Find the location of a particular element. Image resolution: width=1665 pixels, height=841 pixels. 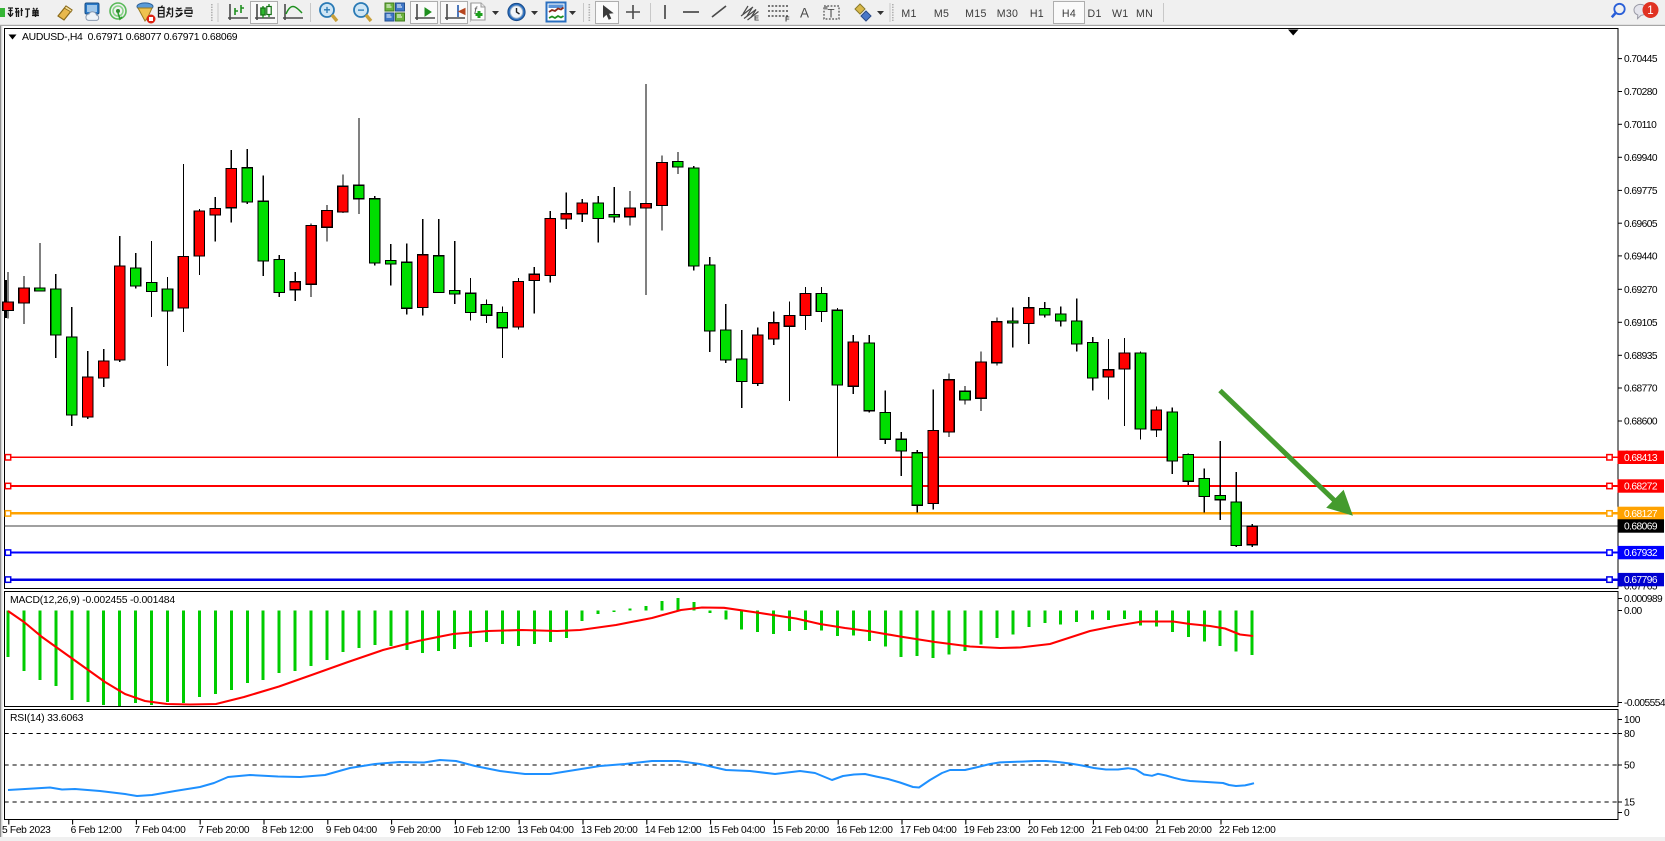

svg-text: 0.67765 is located at coordinates (1641, 587).